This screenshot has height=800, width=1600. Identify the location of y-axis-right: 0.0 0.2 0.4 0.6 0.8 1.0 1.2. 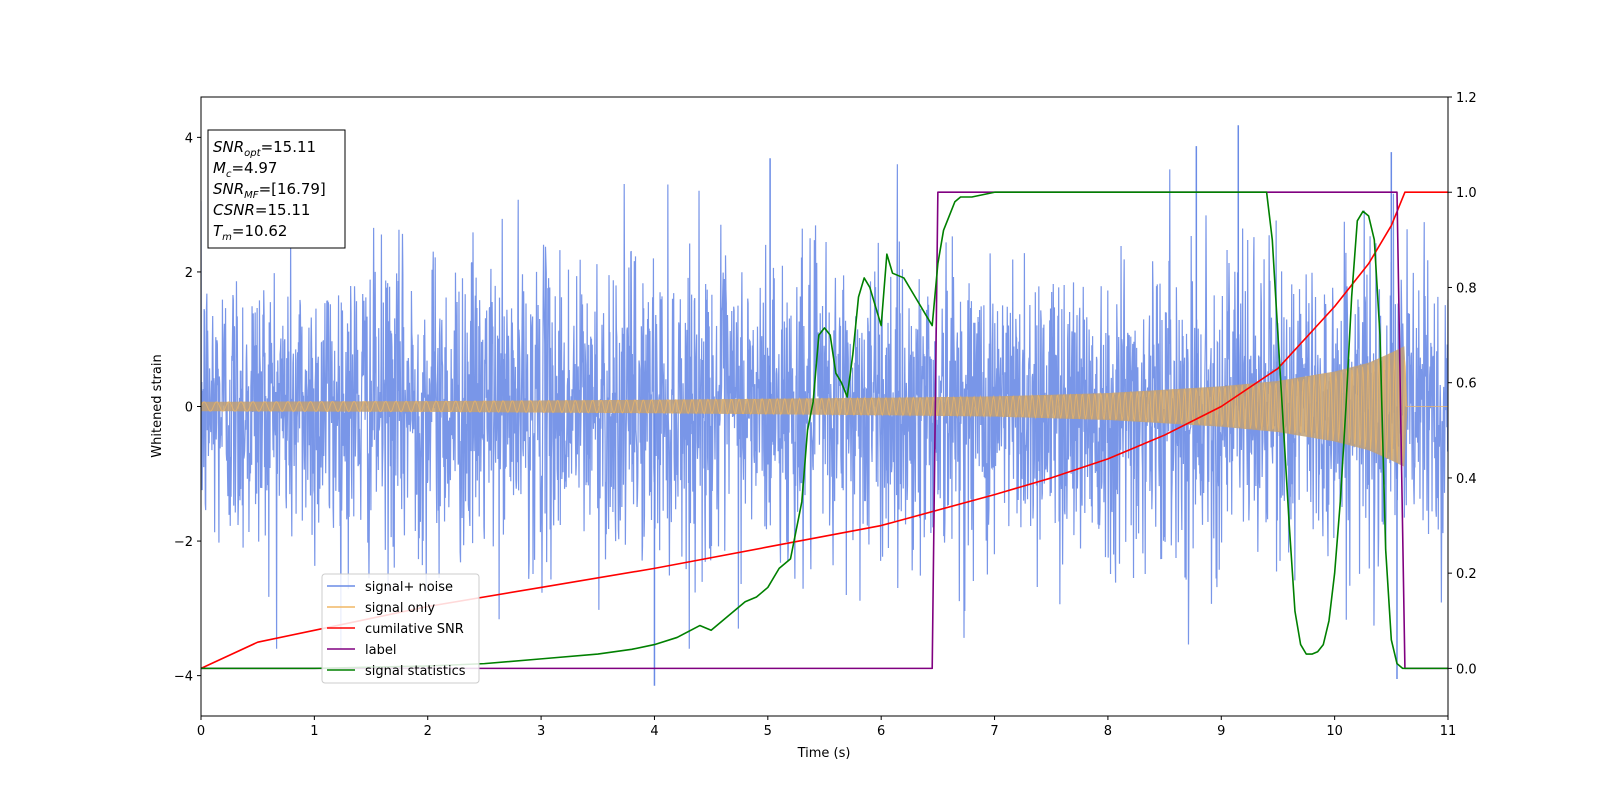
(1462, 384).